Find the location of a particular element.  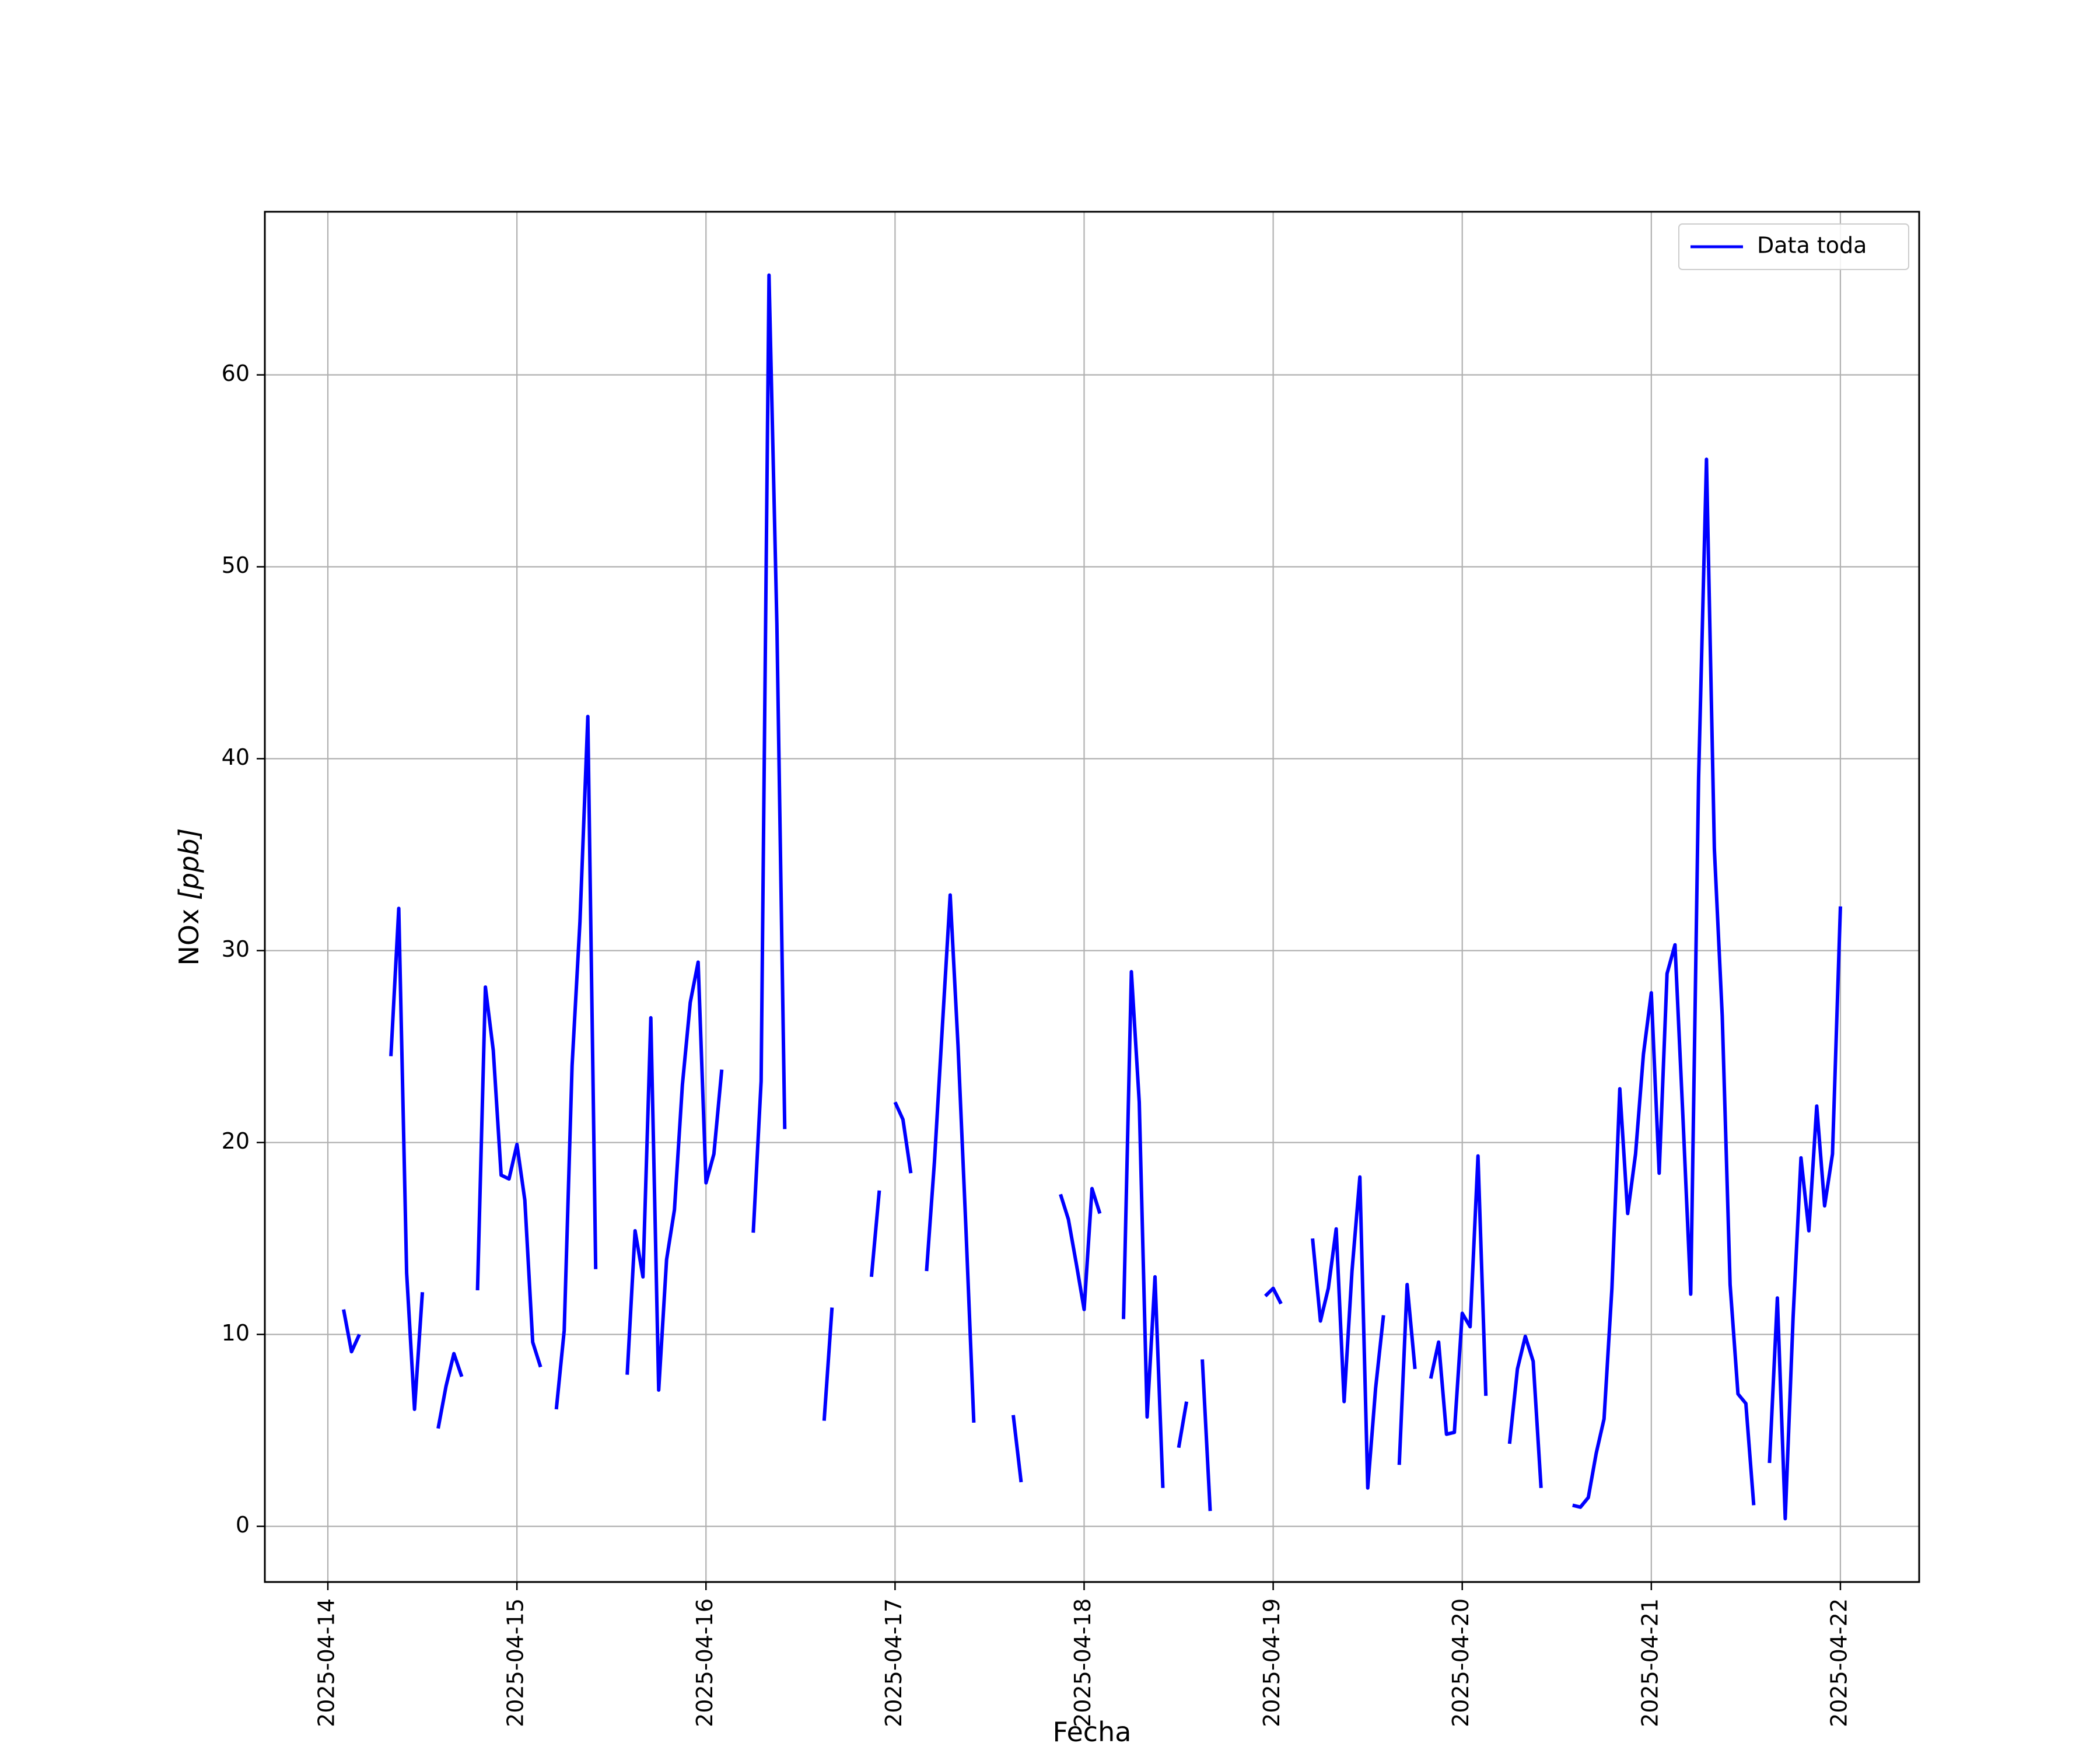

x-tick-label: 2025-04-20 is located at coordinates (1461, 1662).